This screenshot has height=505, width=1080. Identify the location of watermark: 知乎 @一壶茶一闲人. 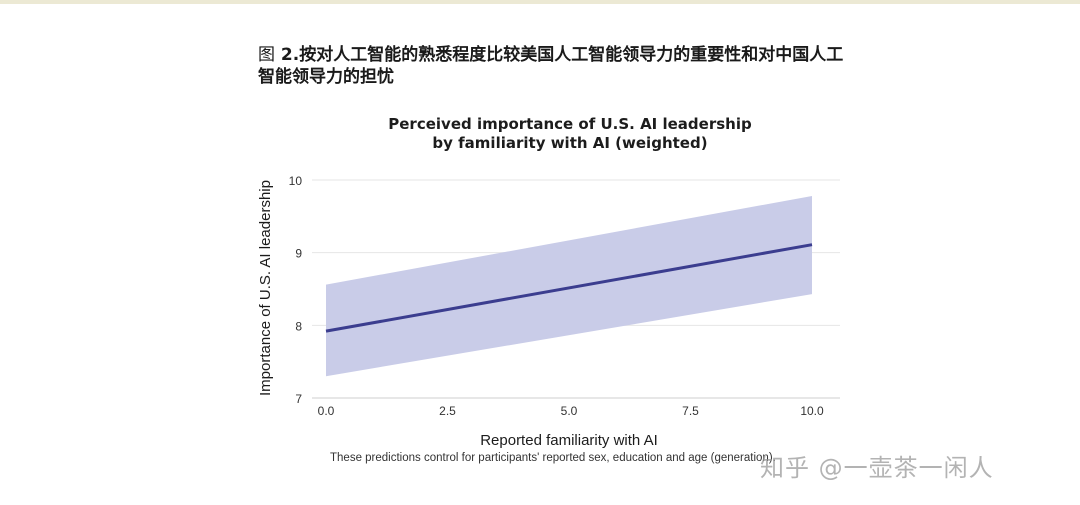
(877, 468).